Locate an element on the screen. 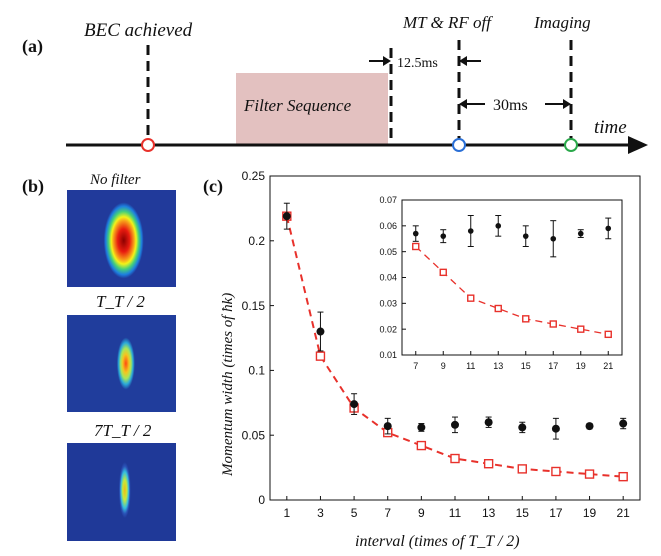 This screenshot has width=661, height=556. inset-x-tick-label: 13 is located at coordinates (498, 366).